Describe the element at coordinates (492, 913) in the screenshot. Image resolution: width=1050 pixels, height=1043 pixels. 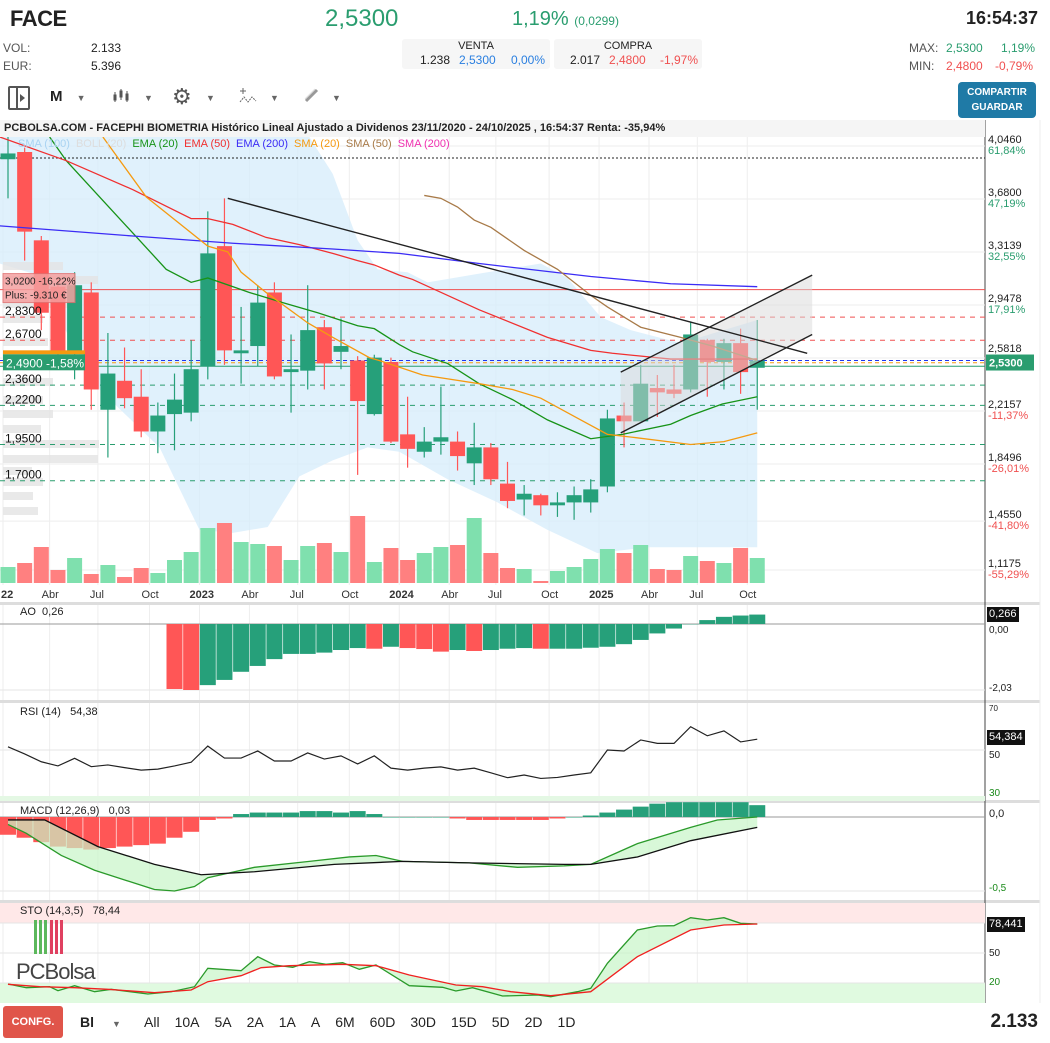
I see `sto-overbought-band` at that location.